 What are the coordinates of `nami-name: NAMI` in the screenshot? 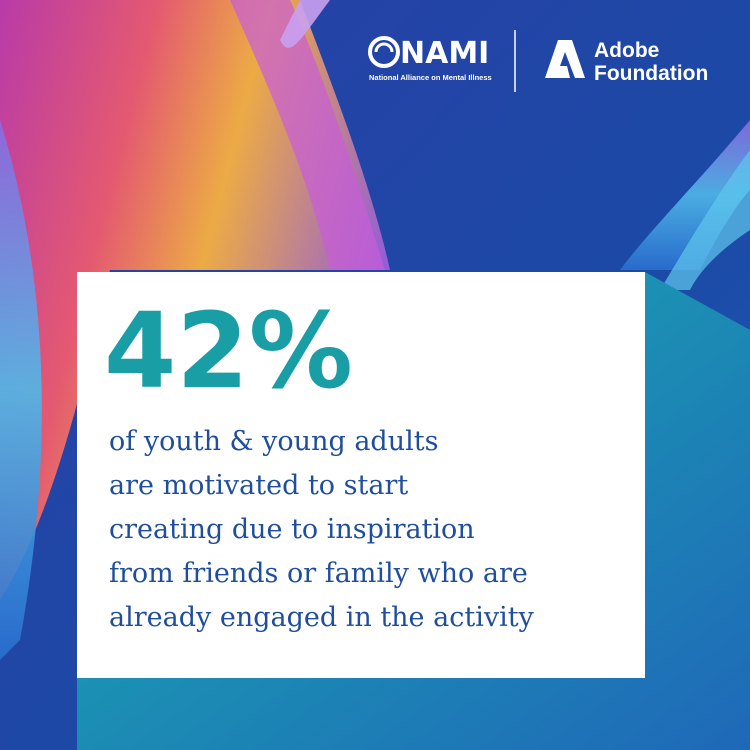 It's located at (444, 53).